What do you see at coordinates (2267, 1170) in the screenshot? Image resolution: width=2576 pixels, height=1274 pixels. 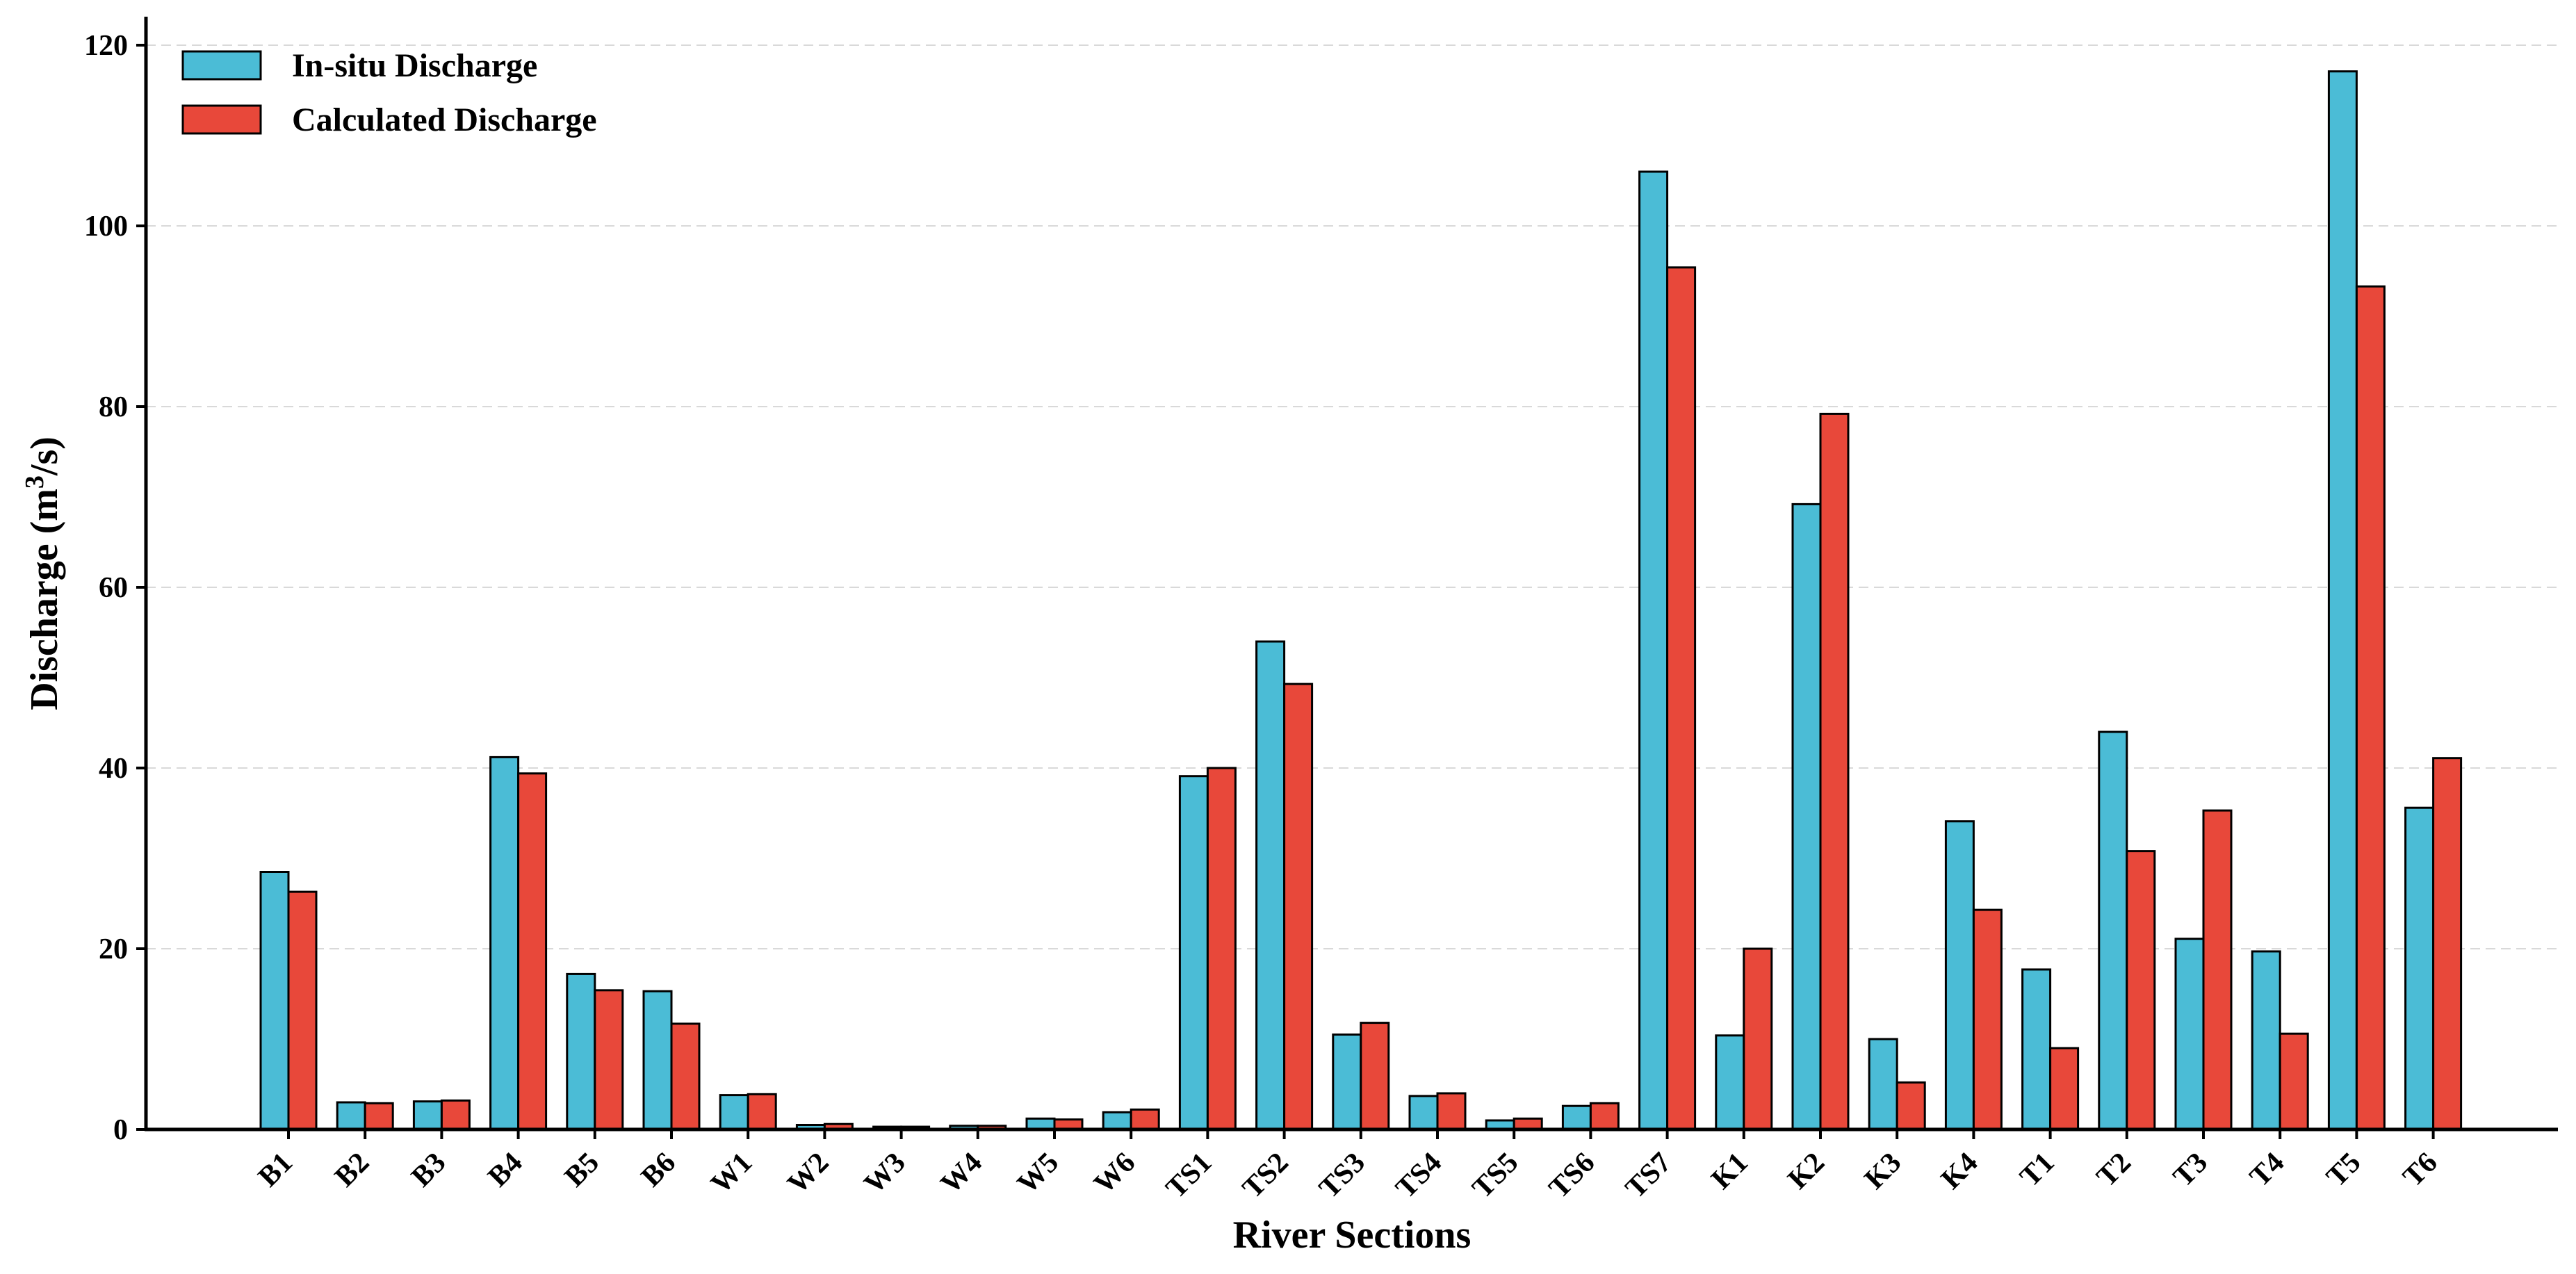 I see `x-tick-label: T4` at bounding box center [2267, 1170].